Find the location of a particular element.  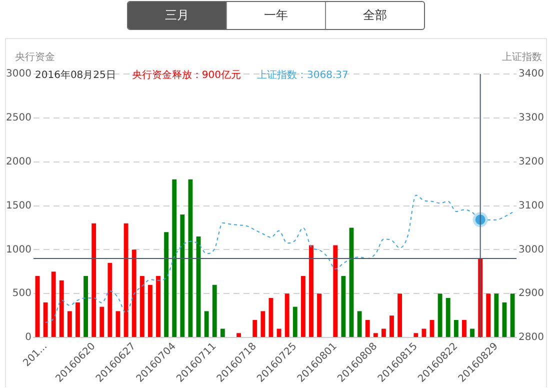

y2-tick-label: 3000 is located at coordinates (531, 250).